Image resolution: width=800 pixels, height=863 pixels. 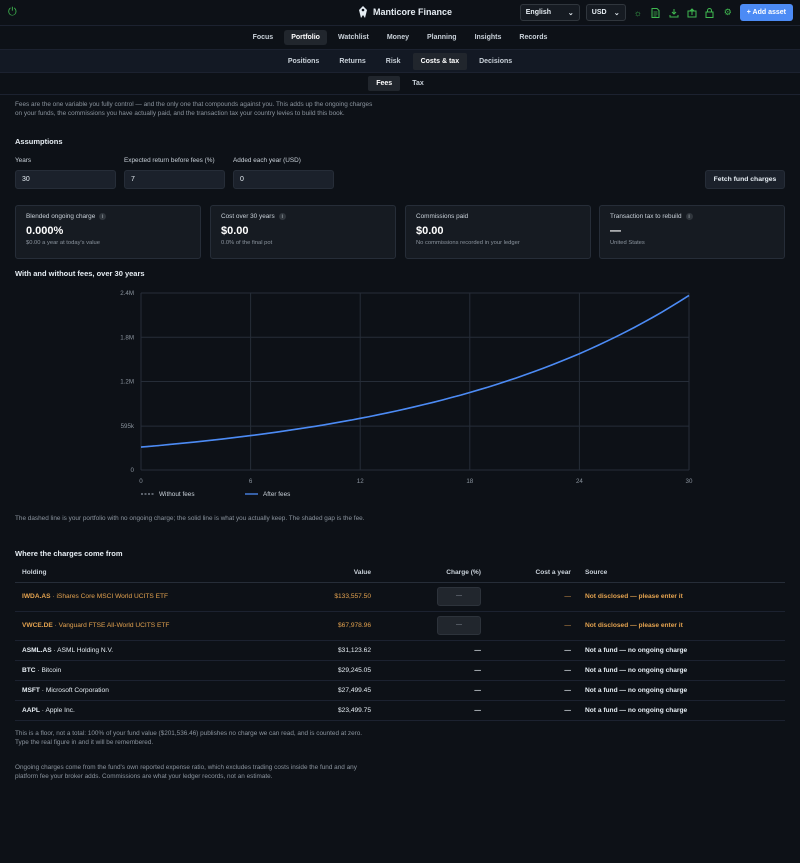 What do you see at coordinates (360, 481) in the screenshot?
I see `x-tick-label: 12` at bounding box center [360, 481].